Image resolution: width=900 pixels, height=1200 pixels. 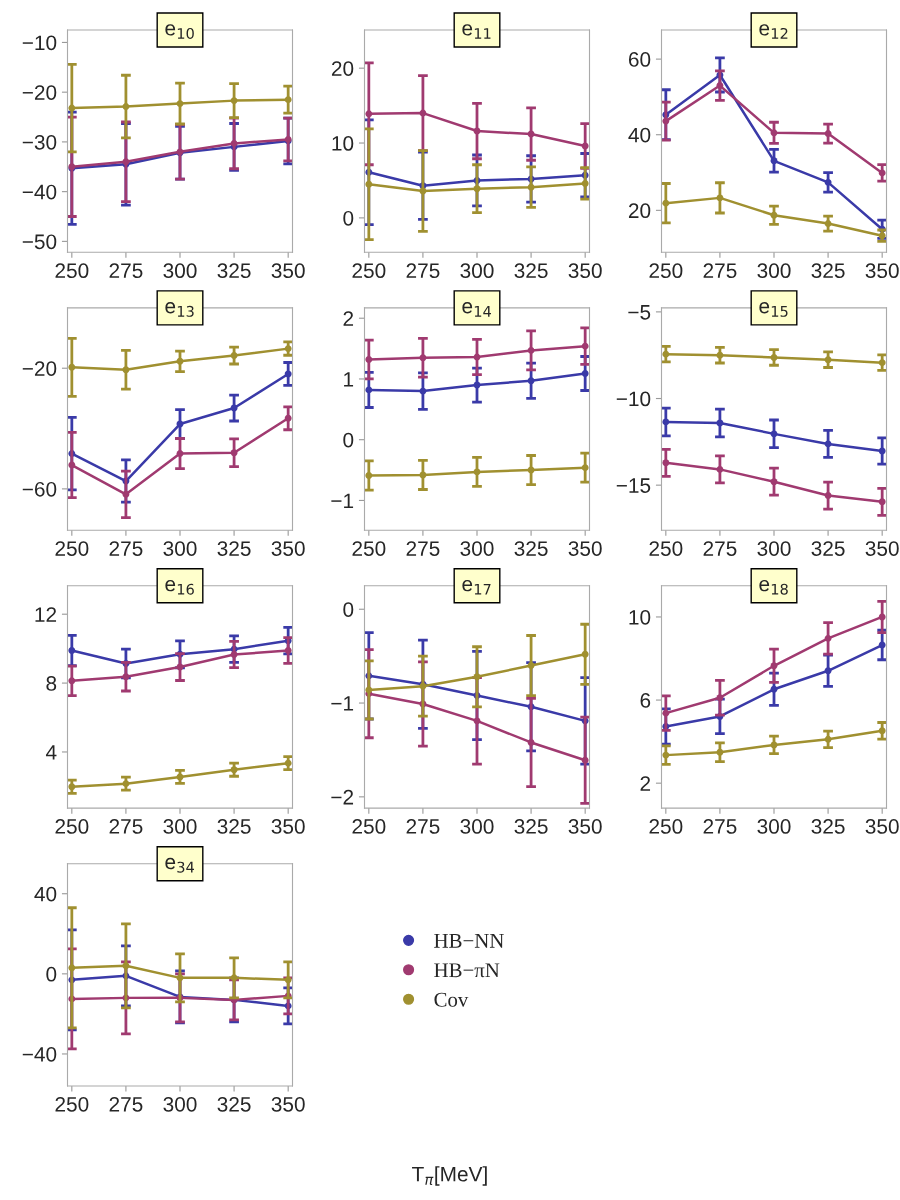 I want to click on y-tick-label: −2, so click(x=342, y=797).